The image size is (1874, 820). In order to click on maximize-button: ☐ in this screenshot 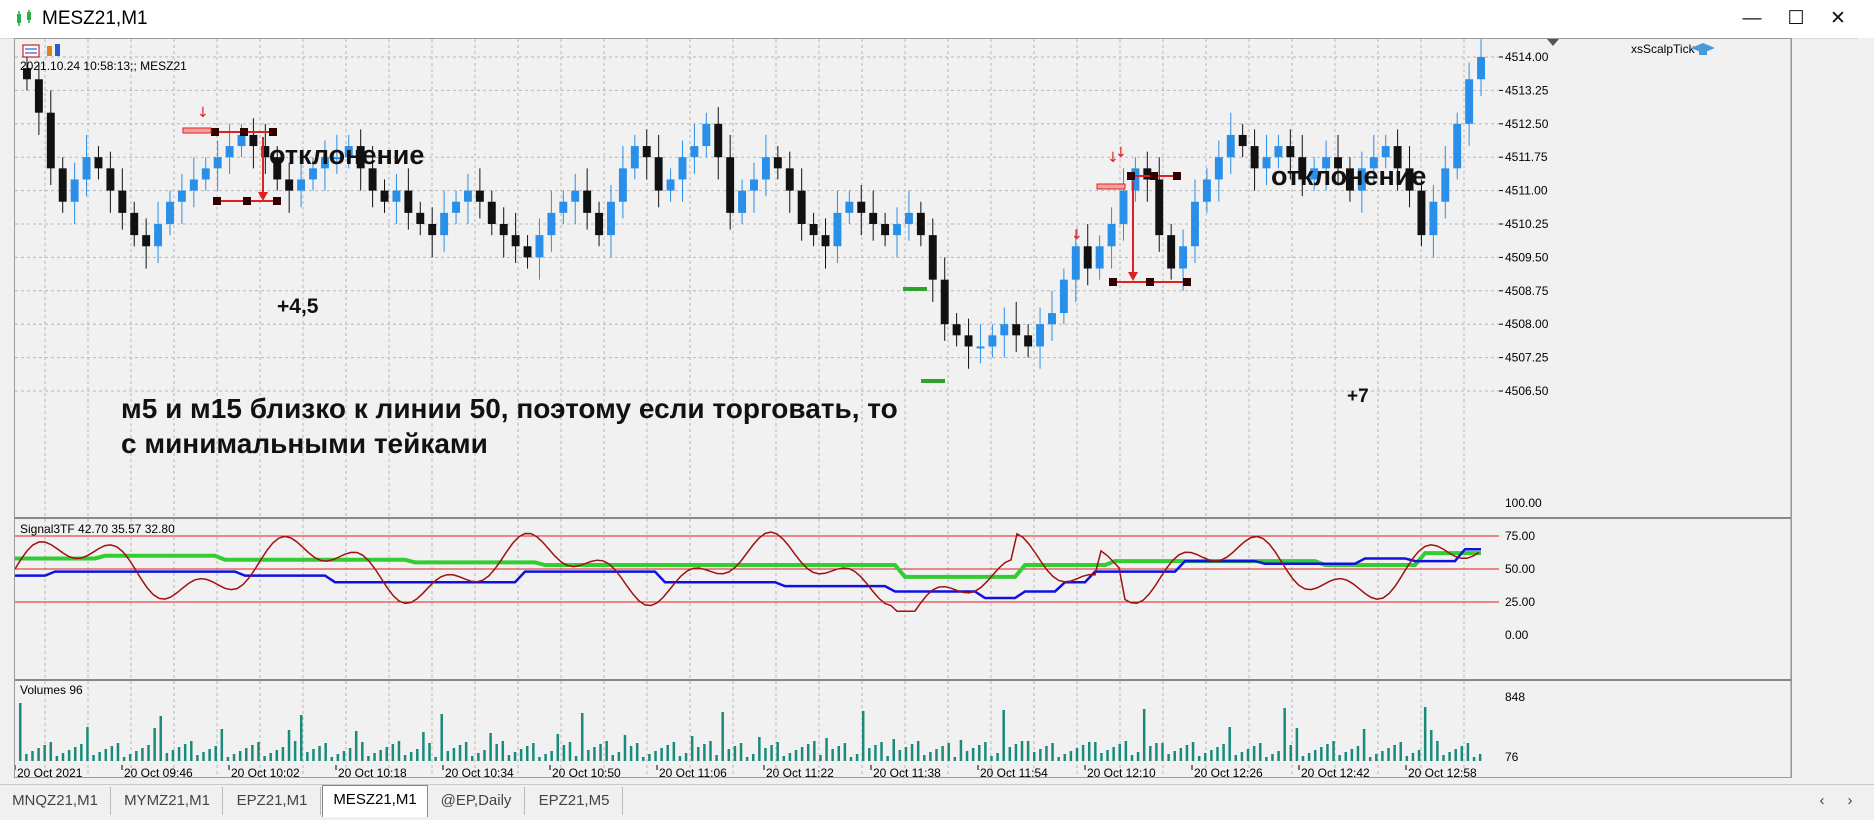, I will do `click(1796, 18)`.